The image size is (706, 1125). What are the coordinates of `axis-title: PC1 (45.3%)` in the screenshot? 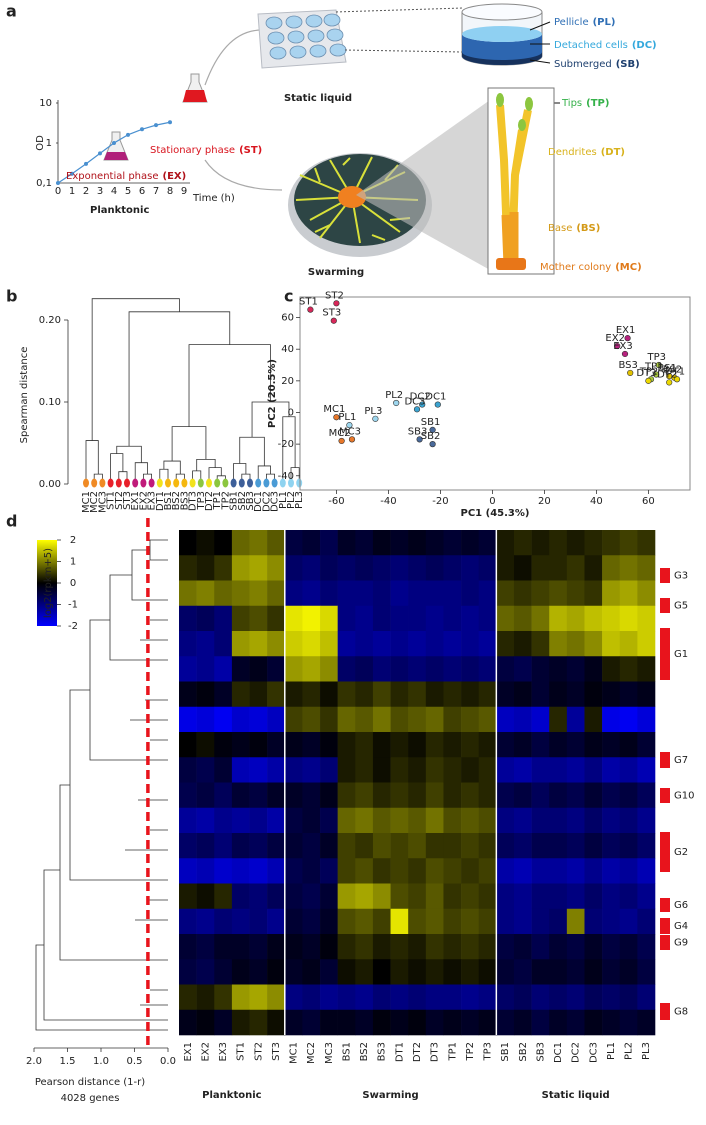 It's located at (495, 513).